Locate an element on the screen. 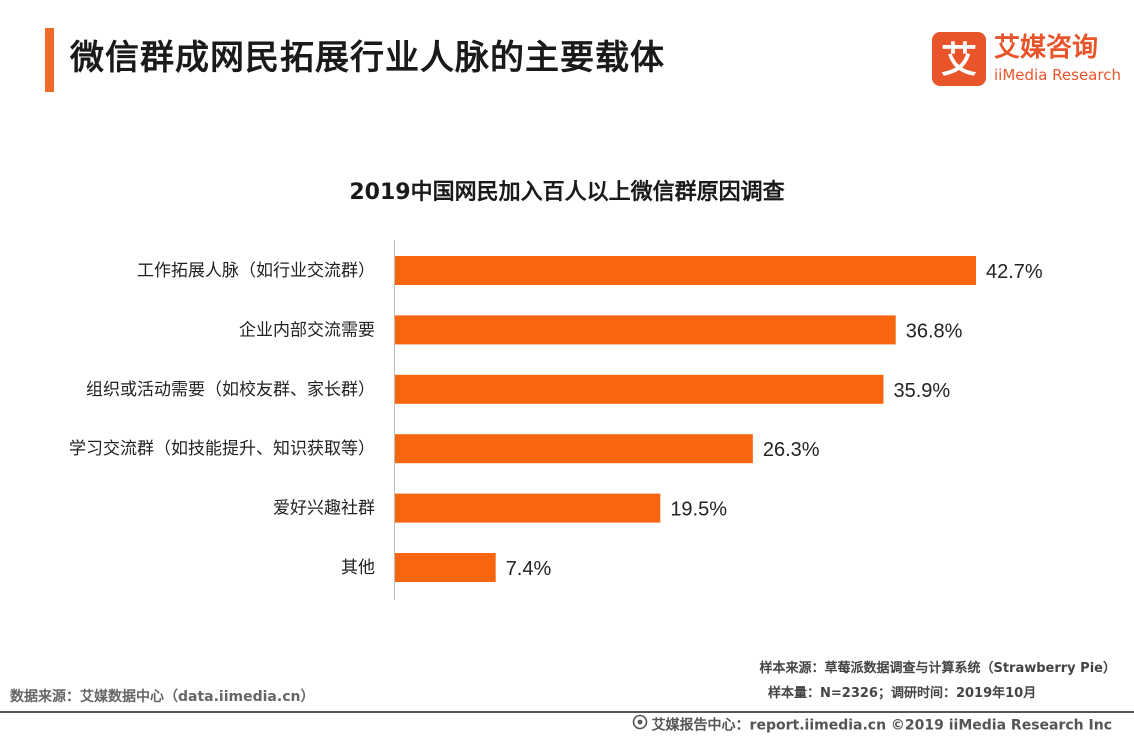 The height and width of the screenshot is (737, 1134). data-label: 35.9% is located at coordinates (921, 391).